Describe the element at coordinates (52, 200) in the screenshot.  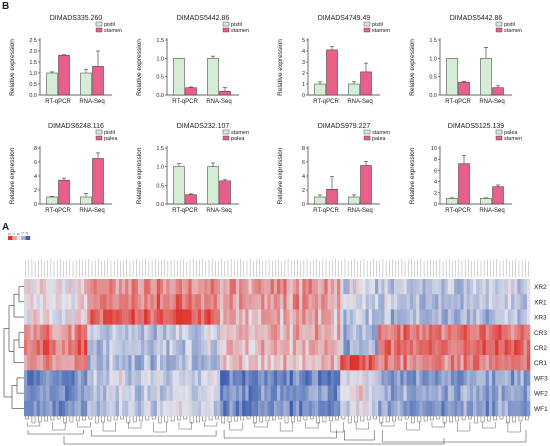
I see `bar-pistil-RT-qPCR` at that location.